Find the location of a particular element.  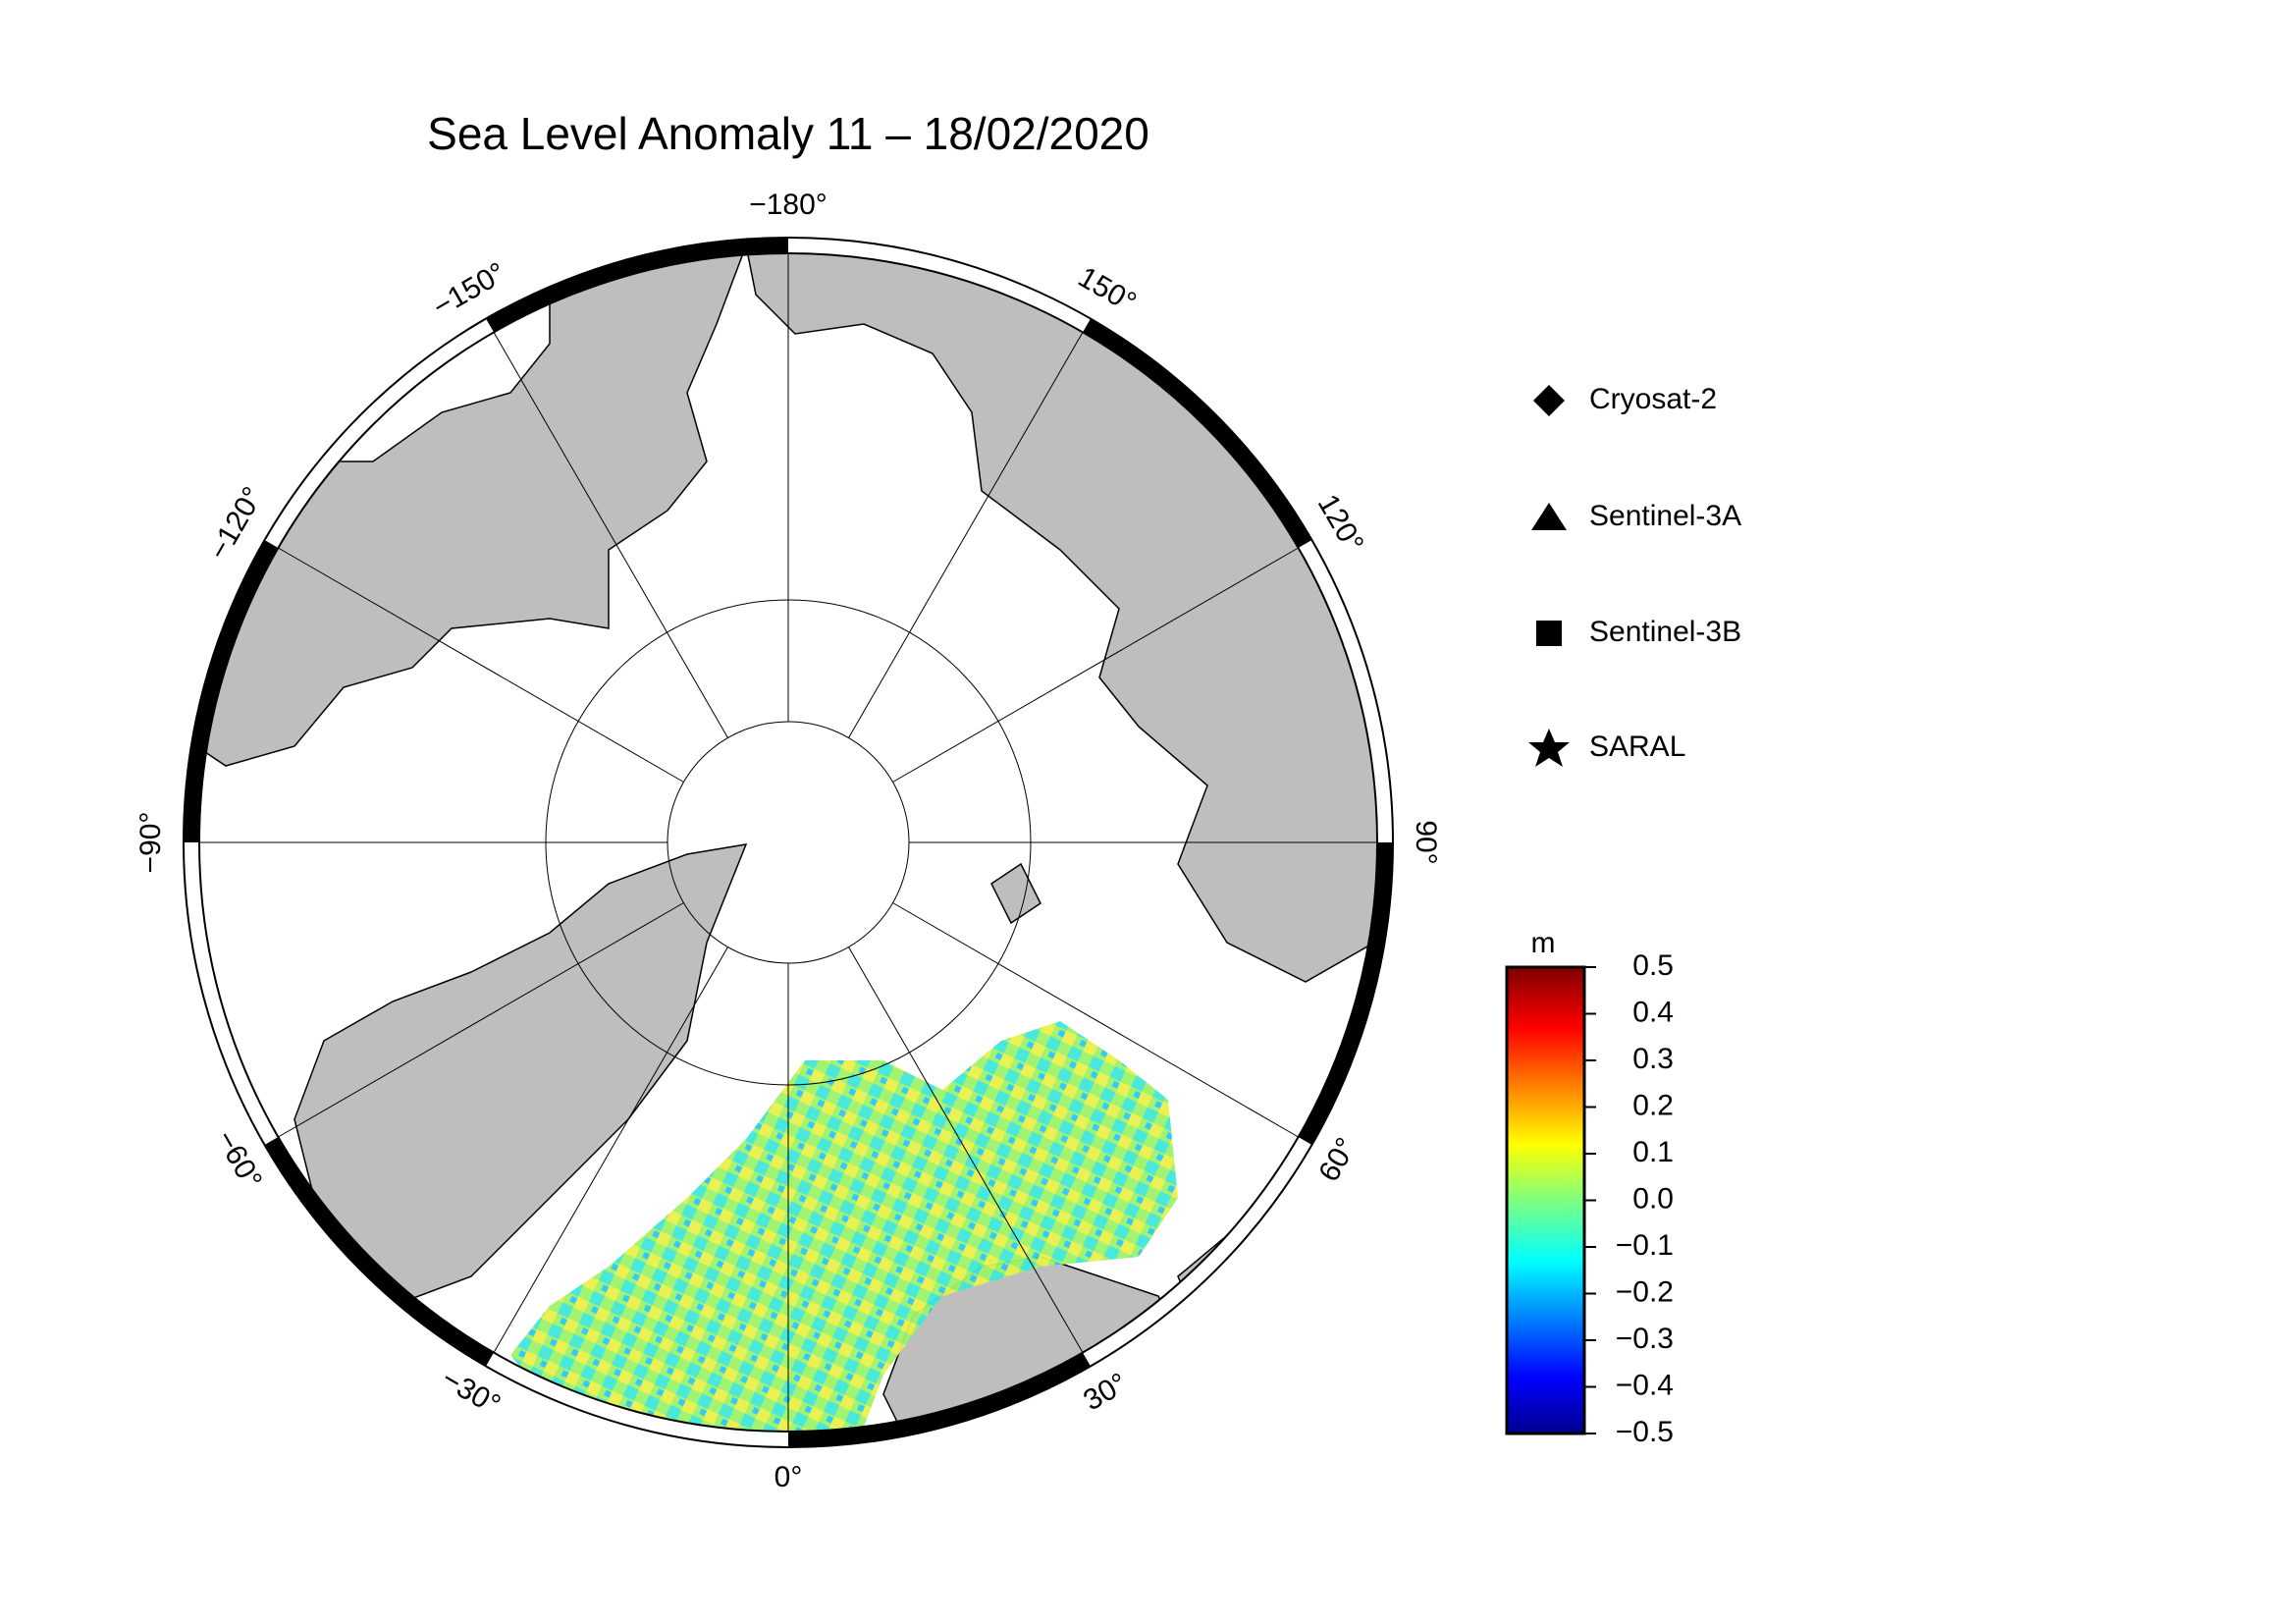

meridian-label: 150° is located at coordinates (1107, 290).